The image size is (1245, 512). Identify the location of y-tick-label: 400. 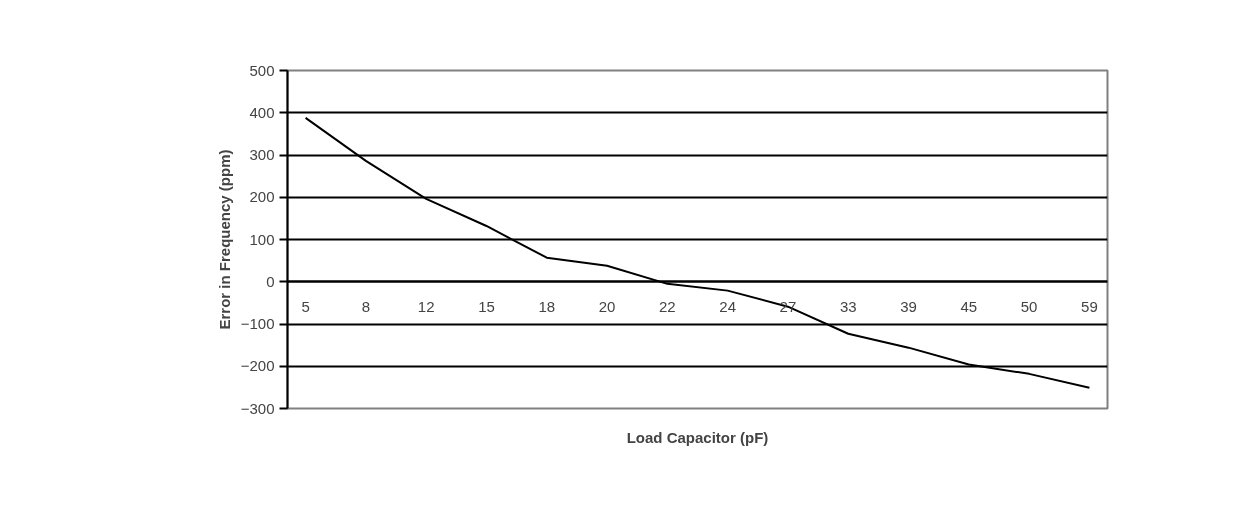
(262, 112).